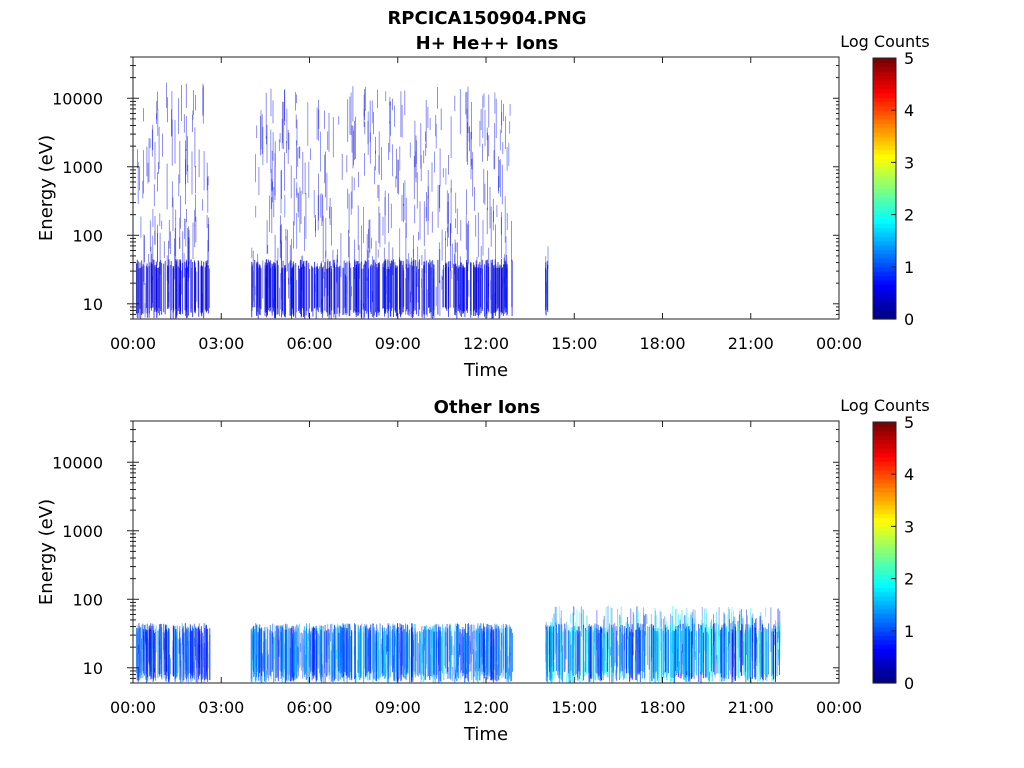 This screenshot has width=1024, height=768. What do you see at coordinates (133, 343) in the screenshot?
I see `x-tick-label: 00:00` at bounding box center [133, 343].